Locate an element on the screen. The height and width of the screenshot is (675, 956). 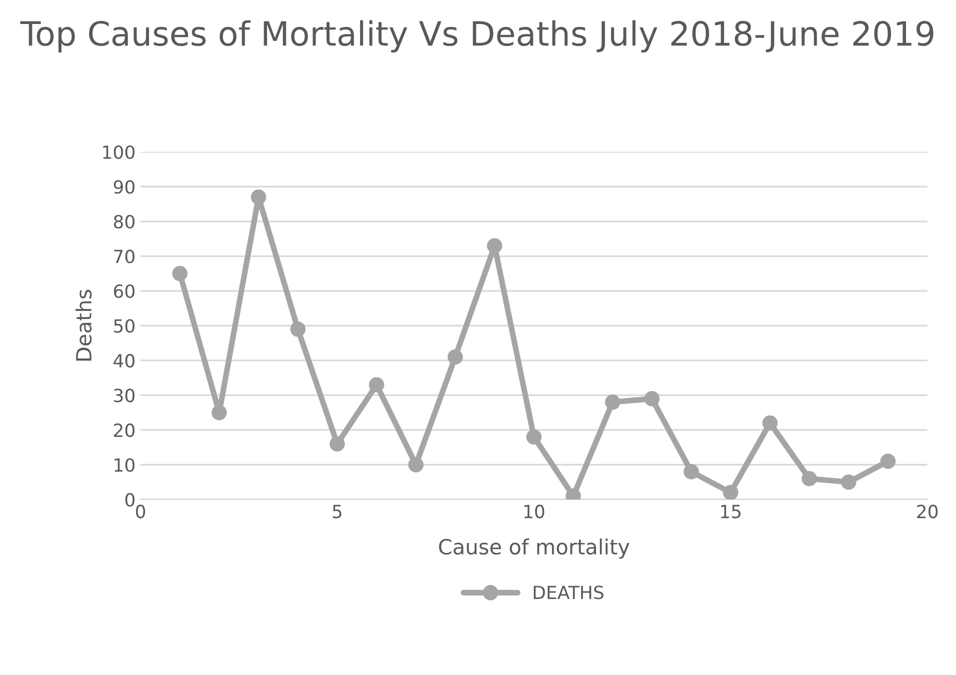
x-tick-label: 0 is located at coordinates (141, 511).